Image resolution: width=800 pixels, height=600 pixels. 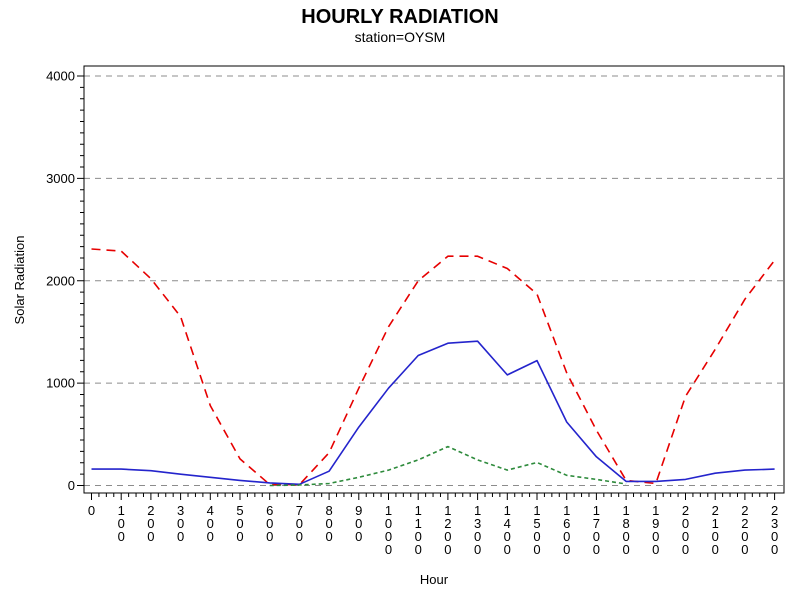 I want to click on series-green-dotted, so click(x=448, y=466).